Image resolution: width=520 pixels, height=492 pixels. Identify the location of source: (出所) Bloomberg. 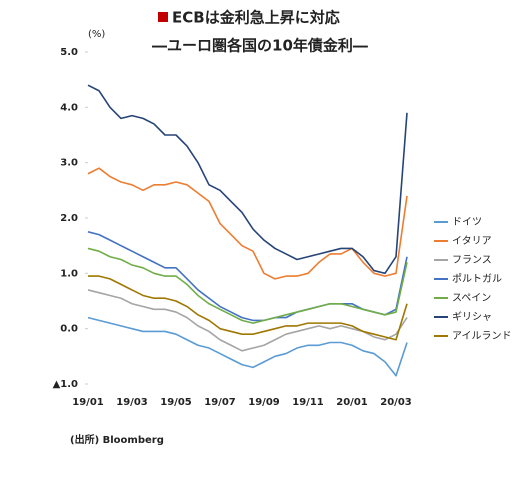
(117, 439).